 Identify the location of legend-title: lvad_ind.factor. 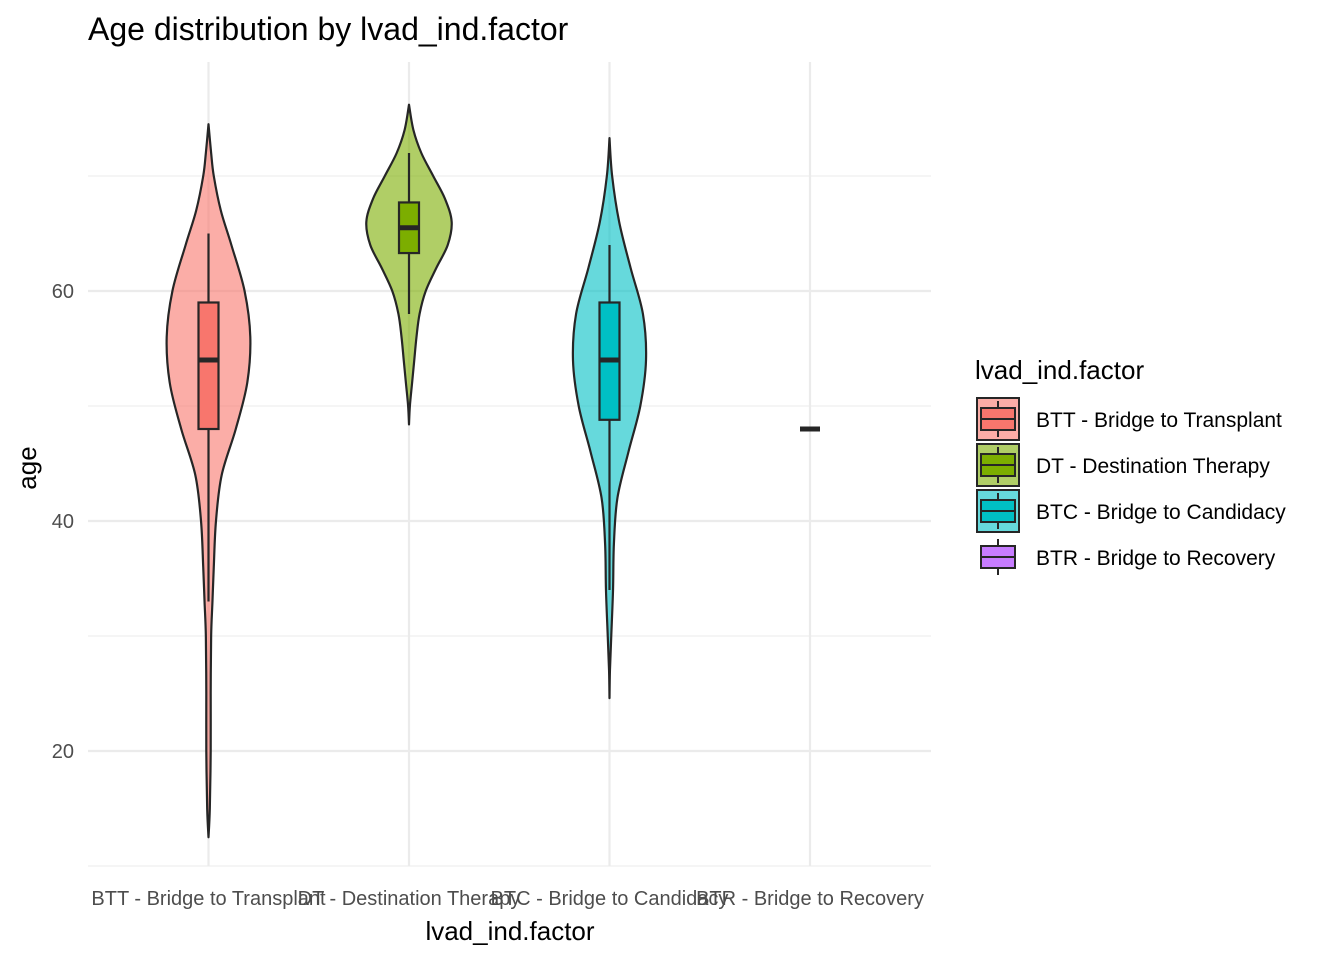
(1059, 370).